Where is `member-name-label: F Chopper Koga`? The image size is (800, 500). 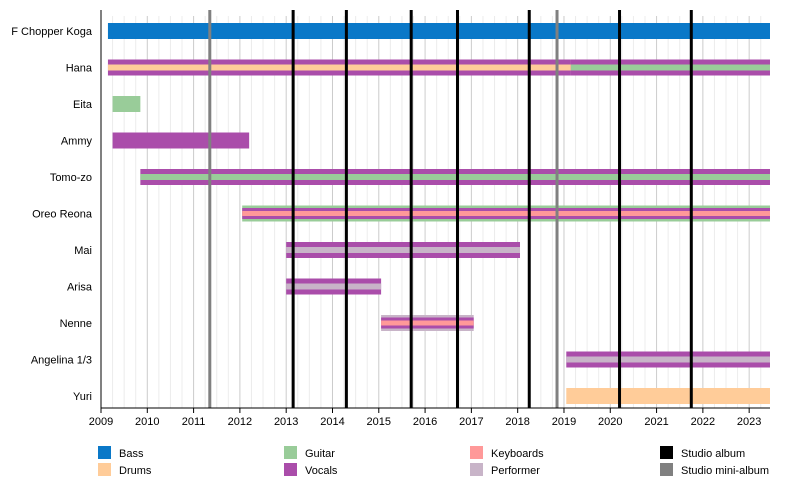
member-name-label: F Chopper Koga is located at coordinates (52, 32).